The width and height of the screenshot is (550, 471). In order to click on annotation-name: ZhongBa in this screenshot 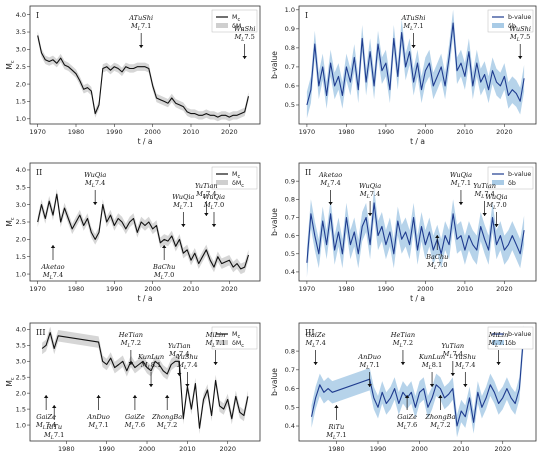, I will do `click(166, 417)`.